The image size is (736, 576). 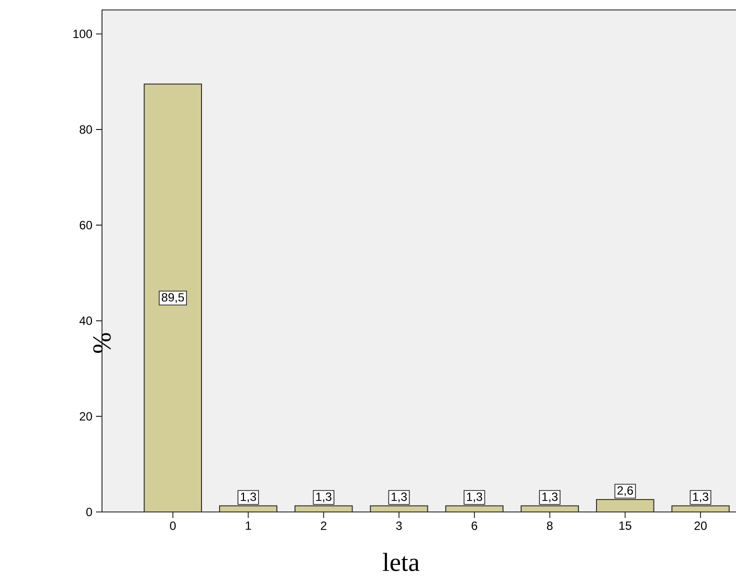 I want to click on y-axis-title: %, so click(x=102, y=343).